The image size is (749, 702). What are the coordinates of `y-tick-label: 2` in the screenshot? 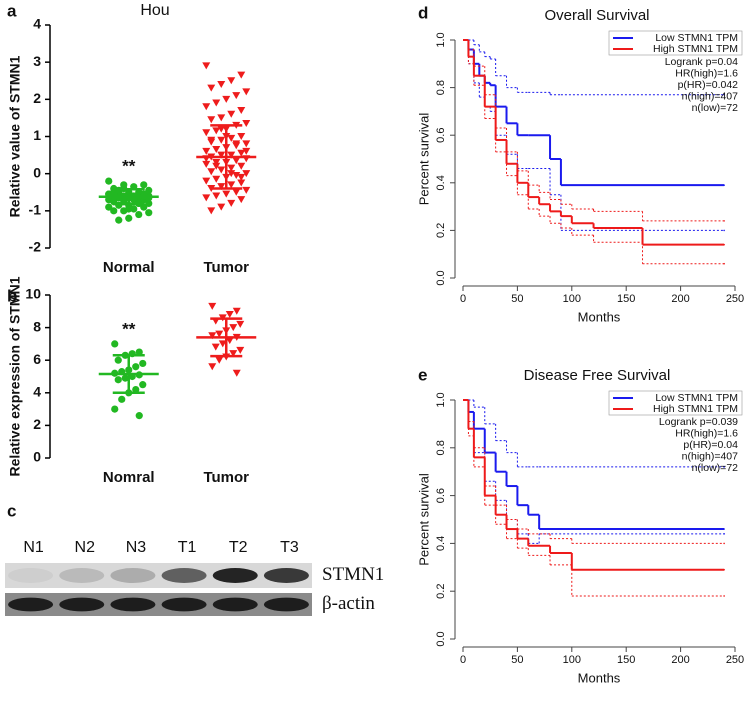 It's located at (37, 424).